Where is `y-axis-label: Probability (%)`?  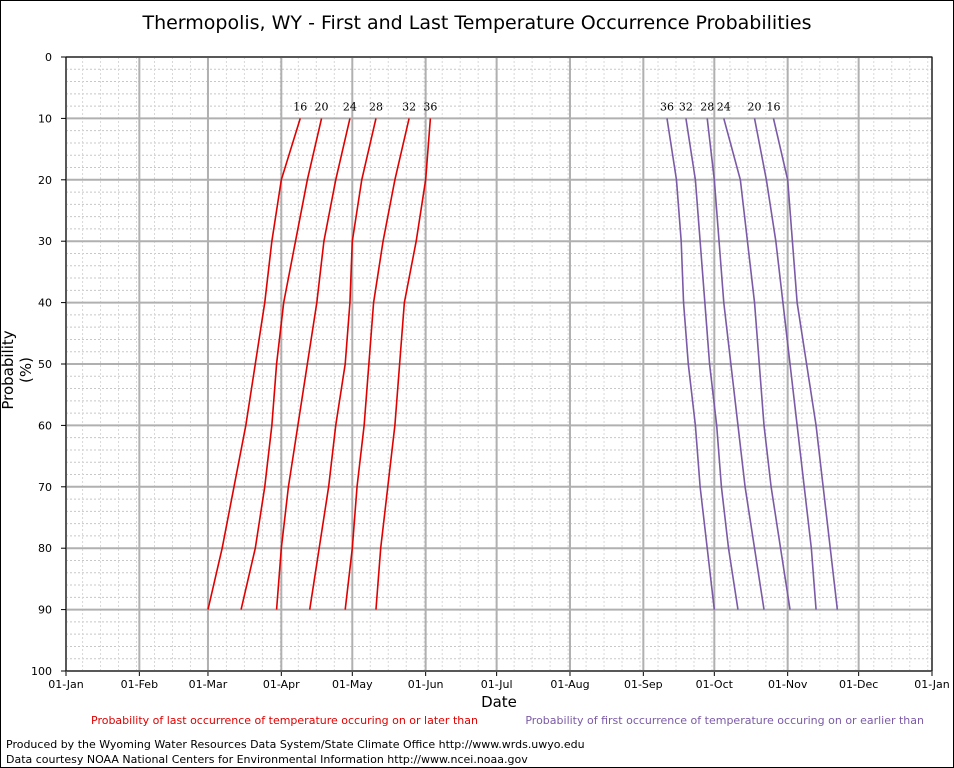
y-axis-label: Probability (%) is located at coordinates (17, 370).